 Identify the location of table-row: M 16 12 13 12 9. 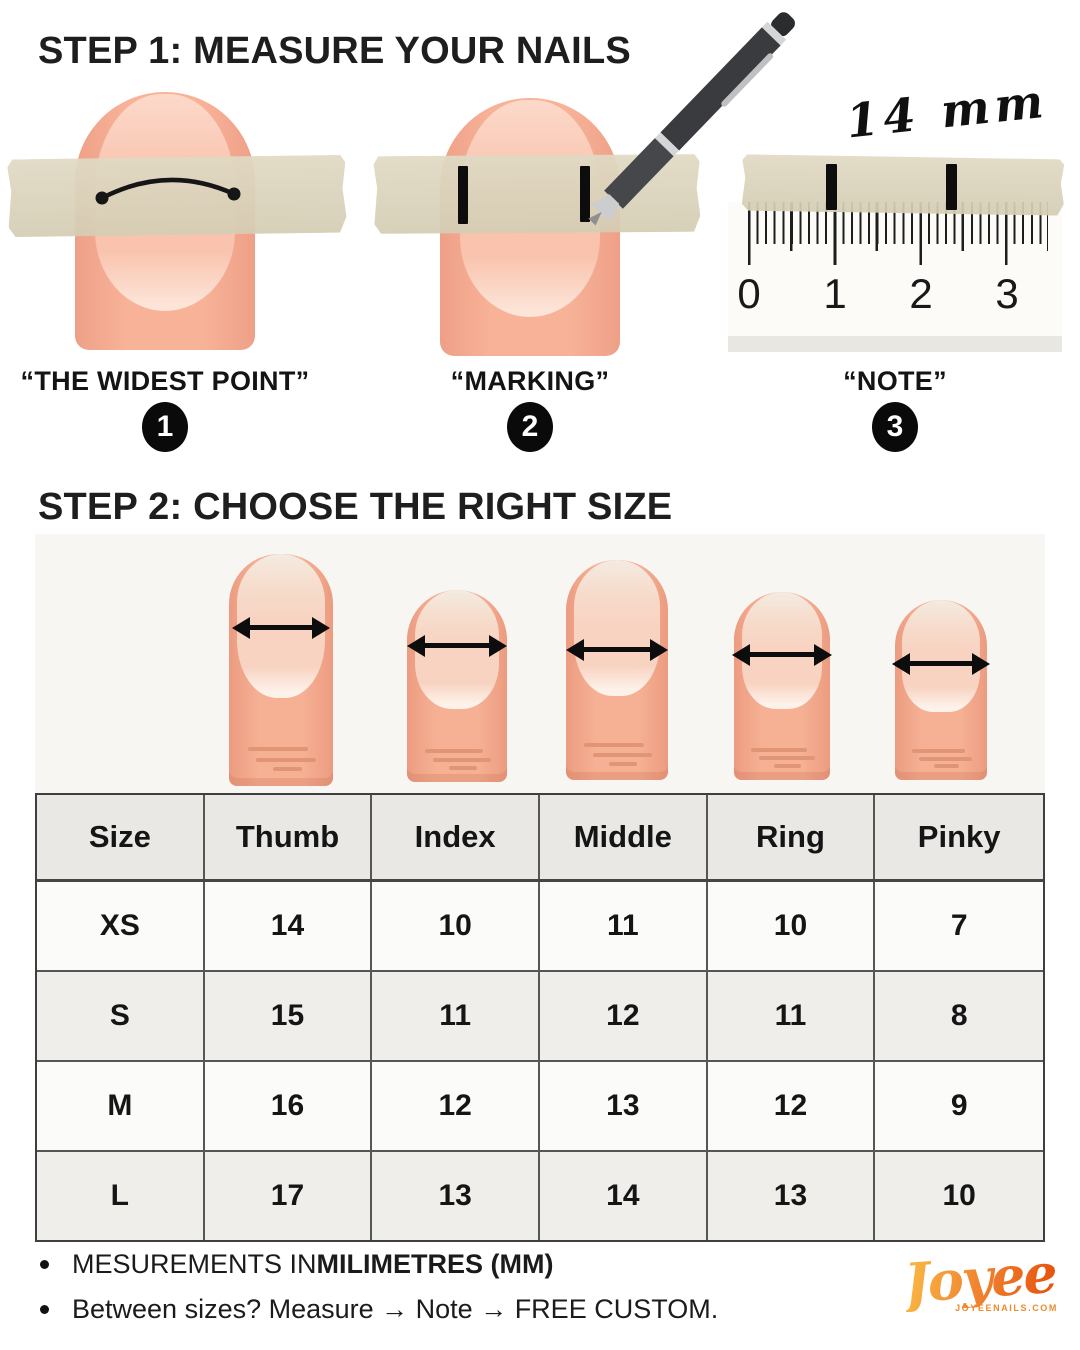
(540, 1107).